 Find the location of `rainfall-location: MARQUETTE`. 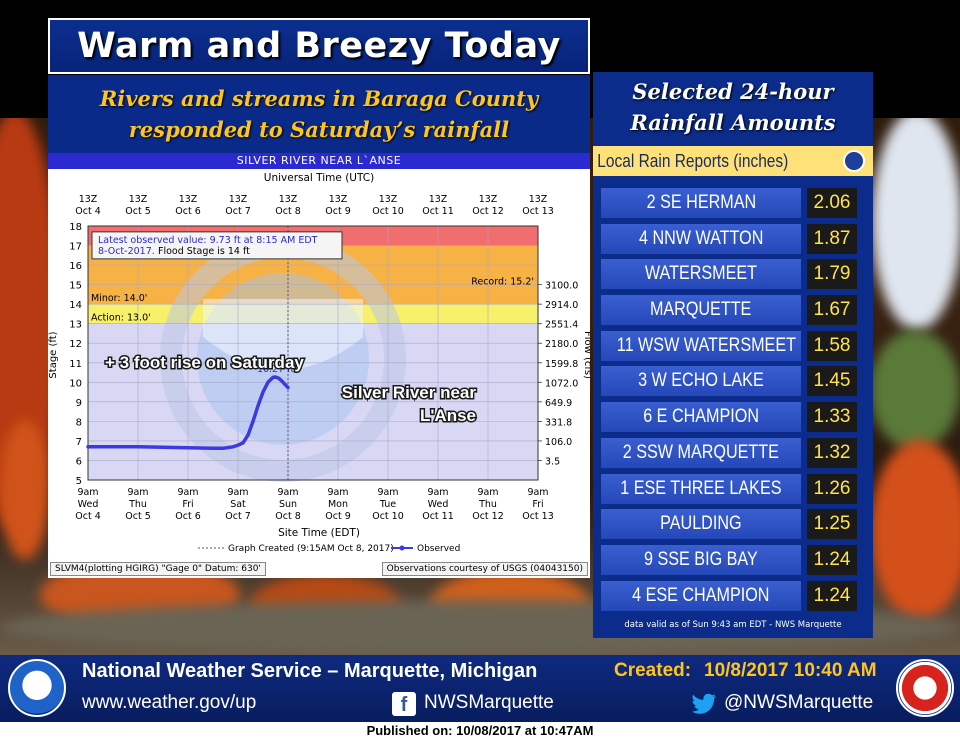

rainfall-location: MARQUETTE is located at coordinates (701, 310).